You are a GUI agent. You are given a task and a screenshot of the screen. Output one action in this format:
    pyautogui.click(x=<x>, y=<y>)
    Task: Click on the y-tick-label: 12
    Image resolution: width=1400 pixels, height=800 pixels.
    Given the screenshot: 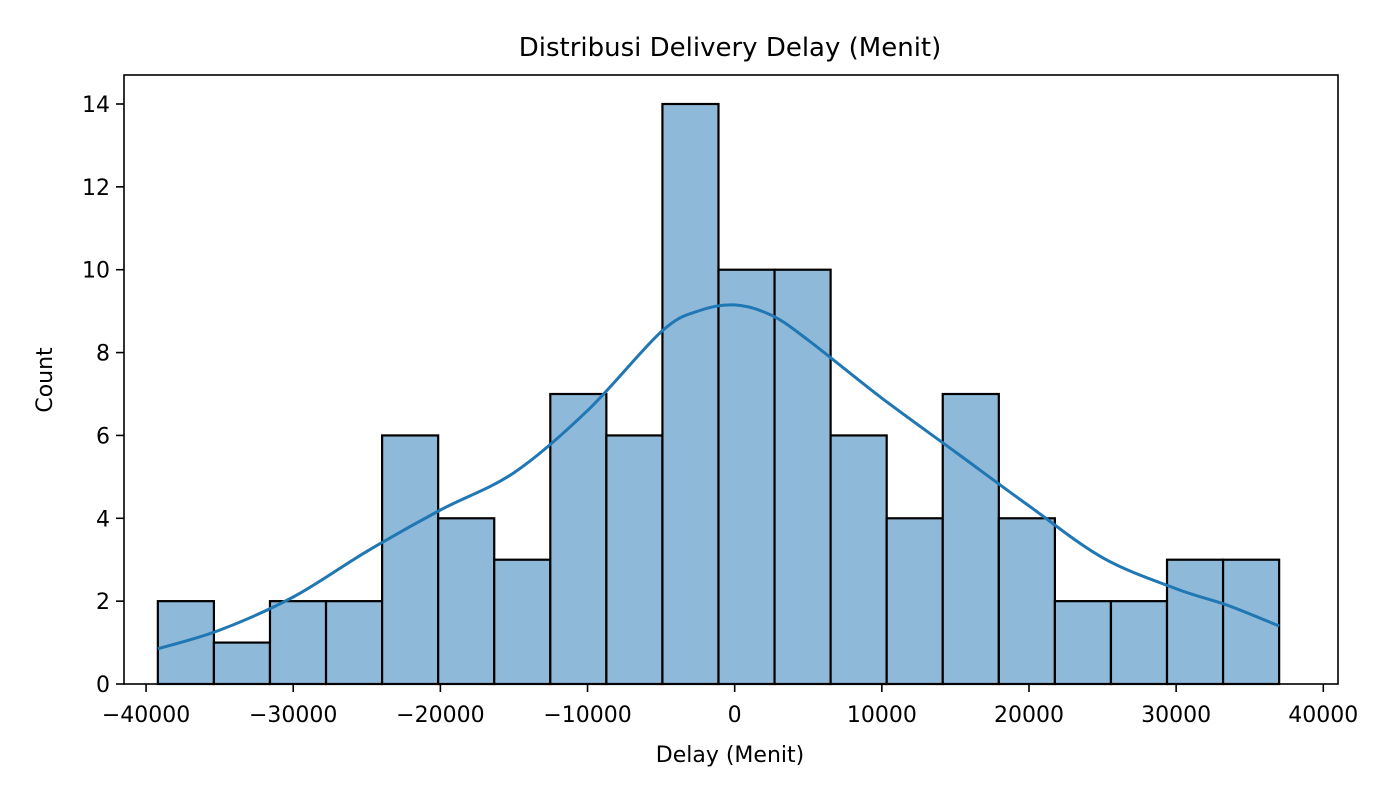 What is the action you would take?
    pyautogui.click(x=96, y=188)
    